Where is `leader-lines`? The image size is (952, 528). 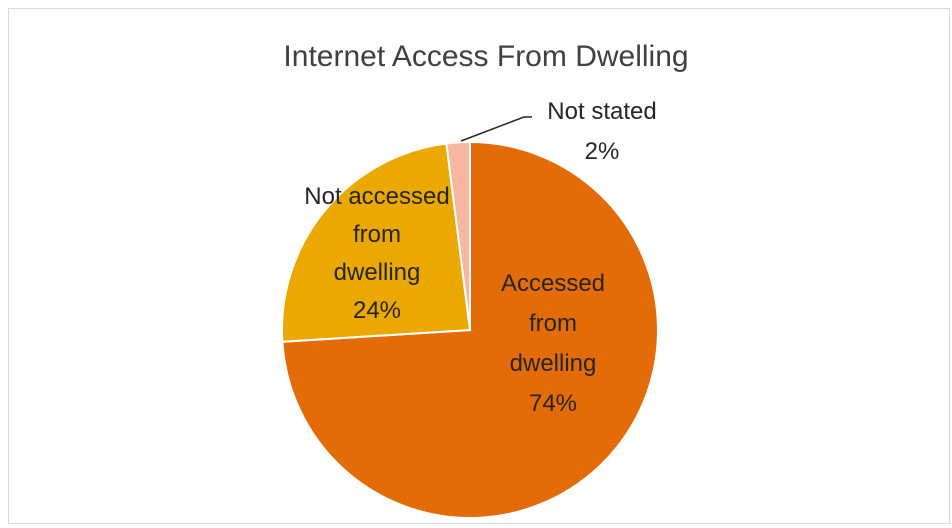 leader-lines is located at coordinates (496, 129).